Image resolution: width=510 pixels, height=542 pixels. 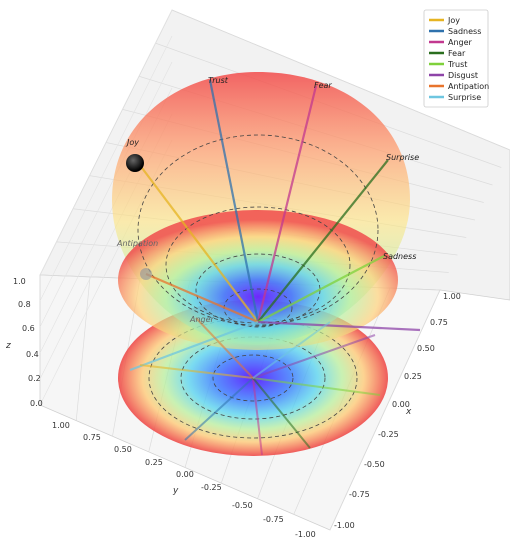 I want to click on disc-spoke-antipation, so click(x=224, y=348).